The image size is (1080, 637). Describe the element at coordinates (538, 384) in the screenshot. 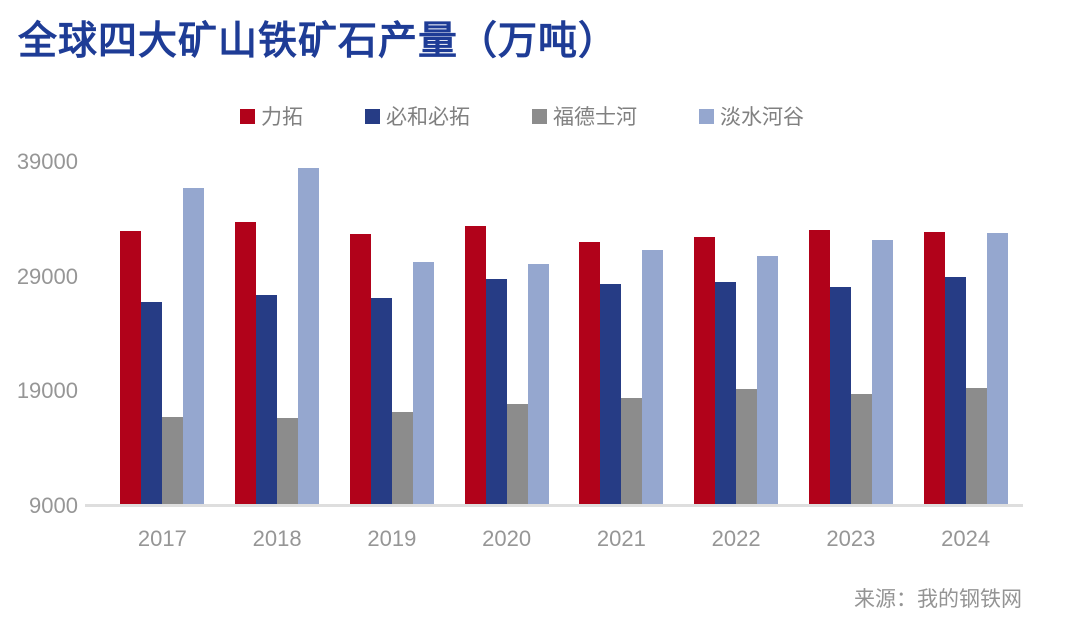

I see `bar-2020-淡水河谷` at that location.